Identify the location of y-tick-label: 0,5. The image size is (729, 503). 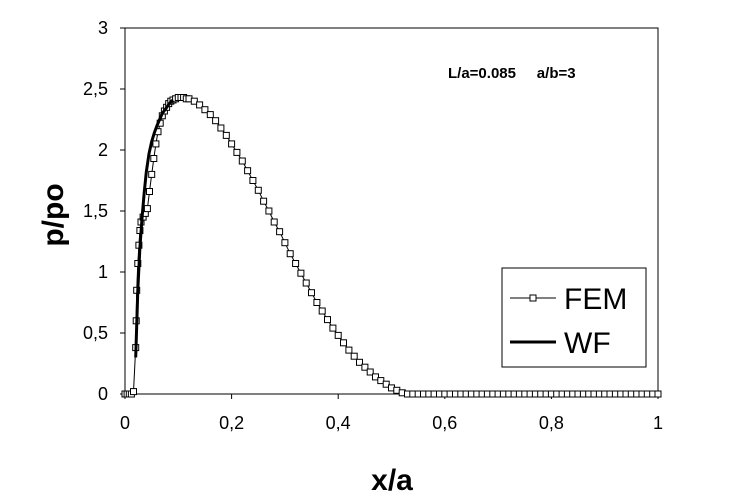
(95, 333).